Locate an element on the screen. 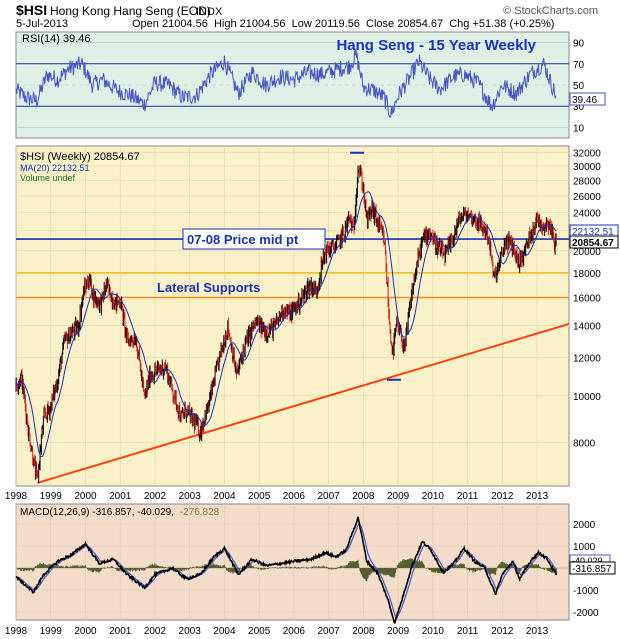  chart-symbol-name: Hong Kong Hang Seng (EOD) is located at coordinates (130, 11).